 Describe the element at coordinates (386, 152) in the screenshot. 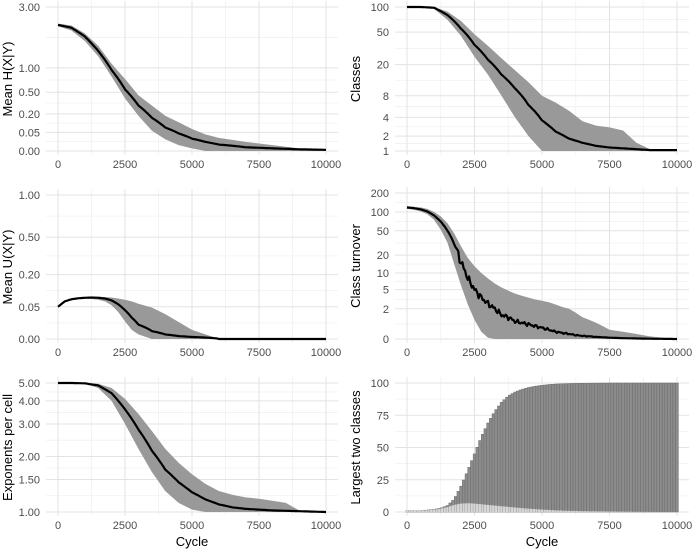

I see `y-tick-label: 1` at that location.